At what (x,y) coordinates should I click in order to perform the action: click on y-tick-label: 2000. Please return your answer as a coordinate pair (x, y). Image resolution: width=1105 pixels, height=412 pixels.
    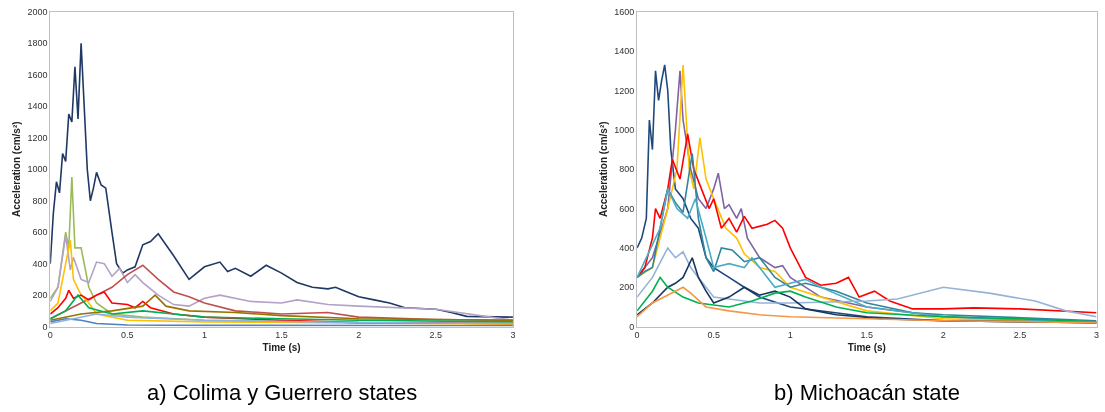
    Looking at the image, I should click on (37, 11).